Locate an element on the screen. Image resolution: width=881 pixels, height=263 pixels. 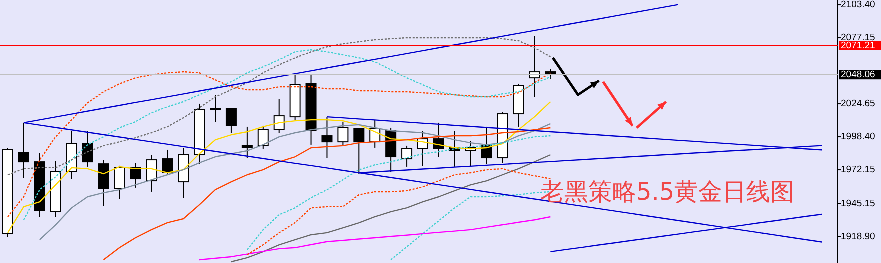
ref-line-label: 2048.06 is located at coordinates (858, 74).